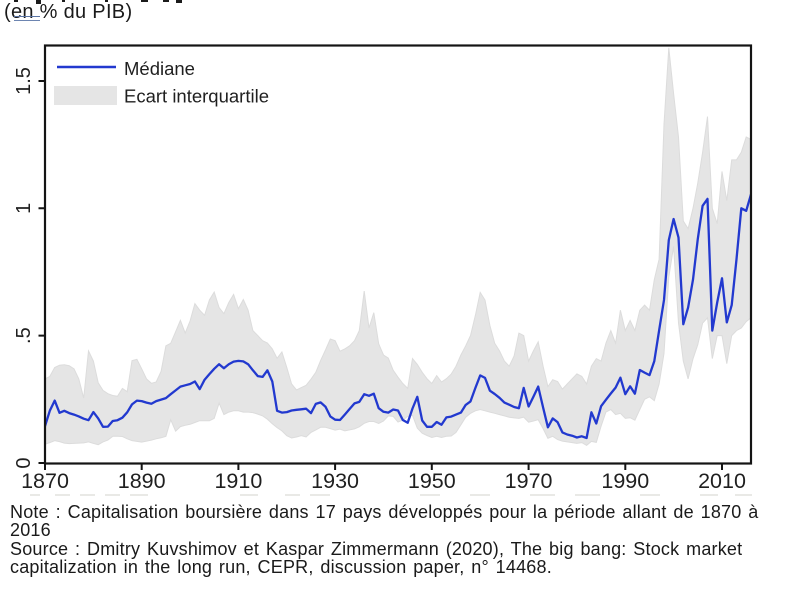  I want to click on svg-text: 0, so click(24, 462).